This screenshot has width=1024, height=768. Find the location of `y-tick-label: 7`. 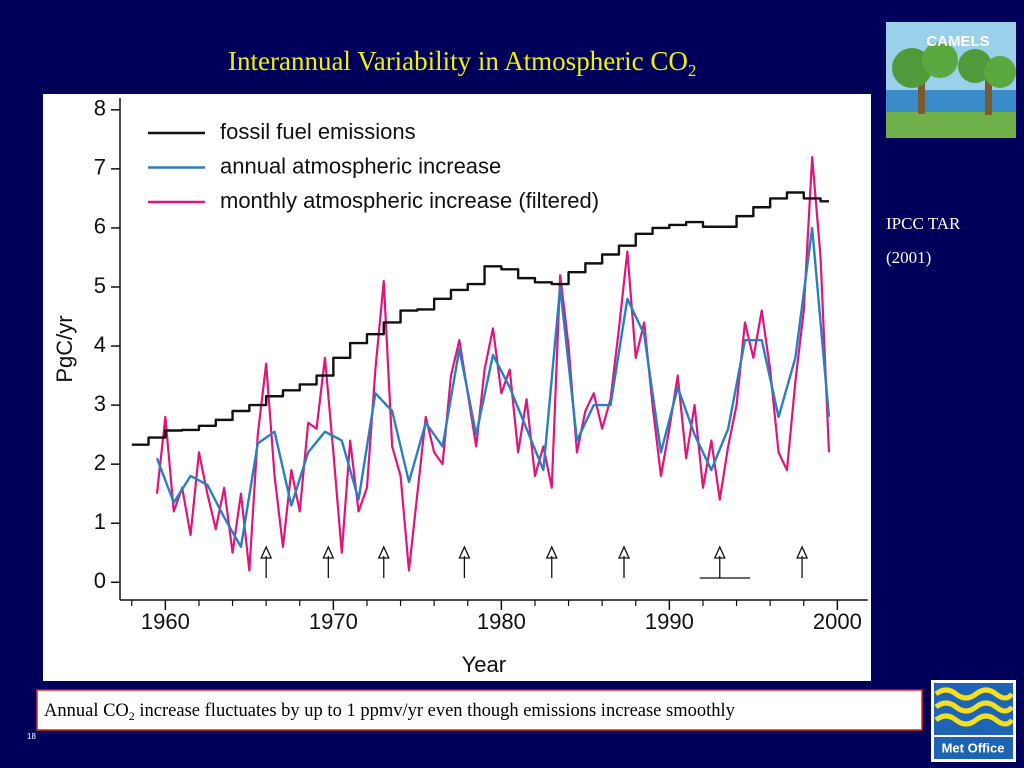

y-tick-label: 7 is located at coordinates (100, 167).